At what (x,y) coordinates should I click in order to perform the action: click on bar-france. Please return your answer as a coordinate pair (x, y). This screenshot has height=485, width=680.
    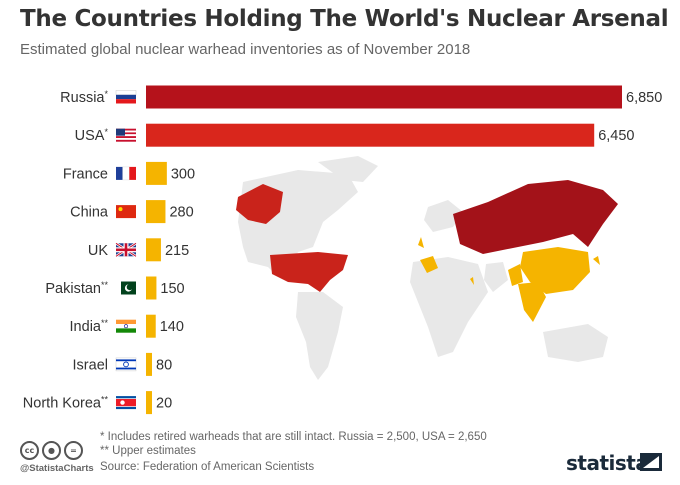
    Looking at the image, I should click on (156, 173).